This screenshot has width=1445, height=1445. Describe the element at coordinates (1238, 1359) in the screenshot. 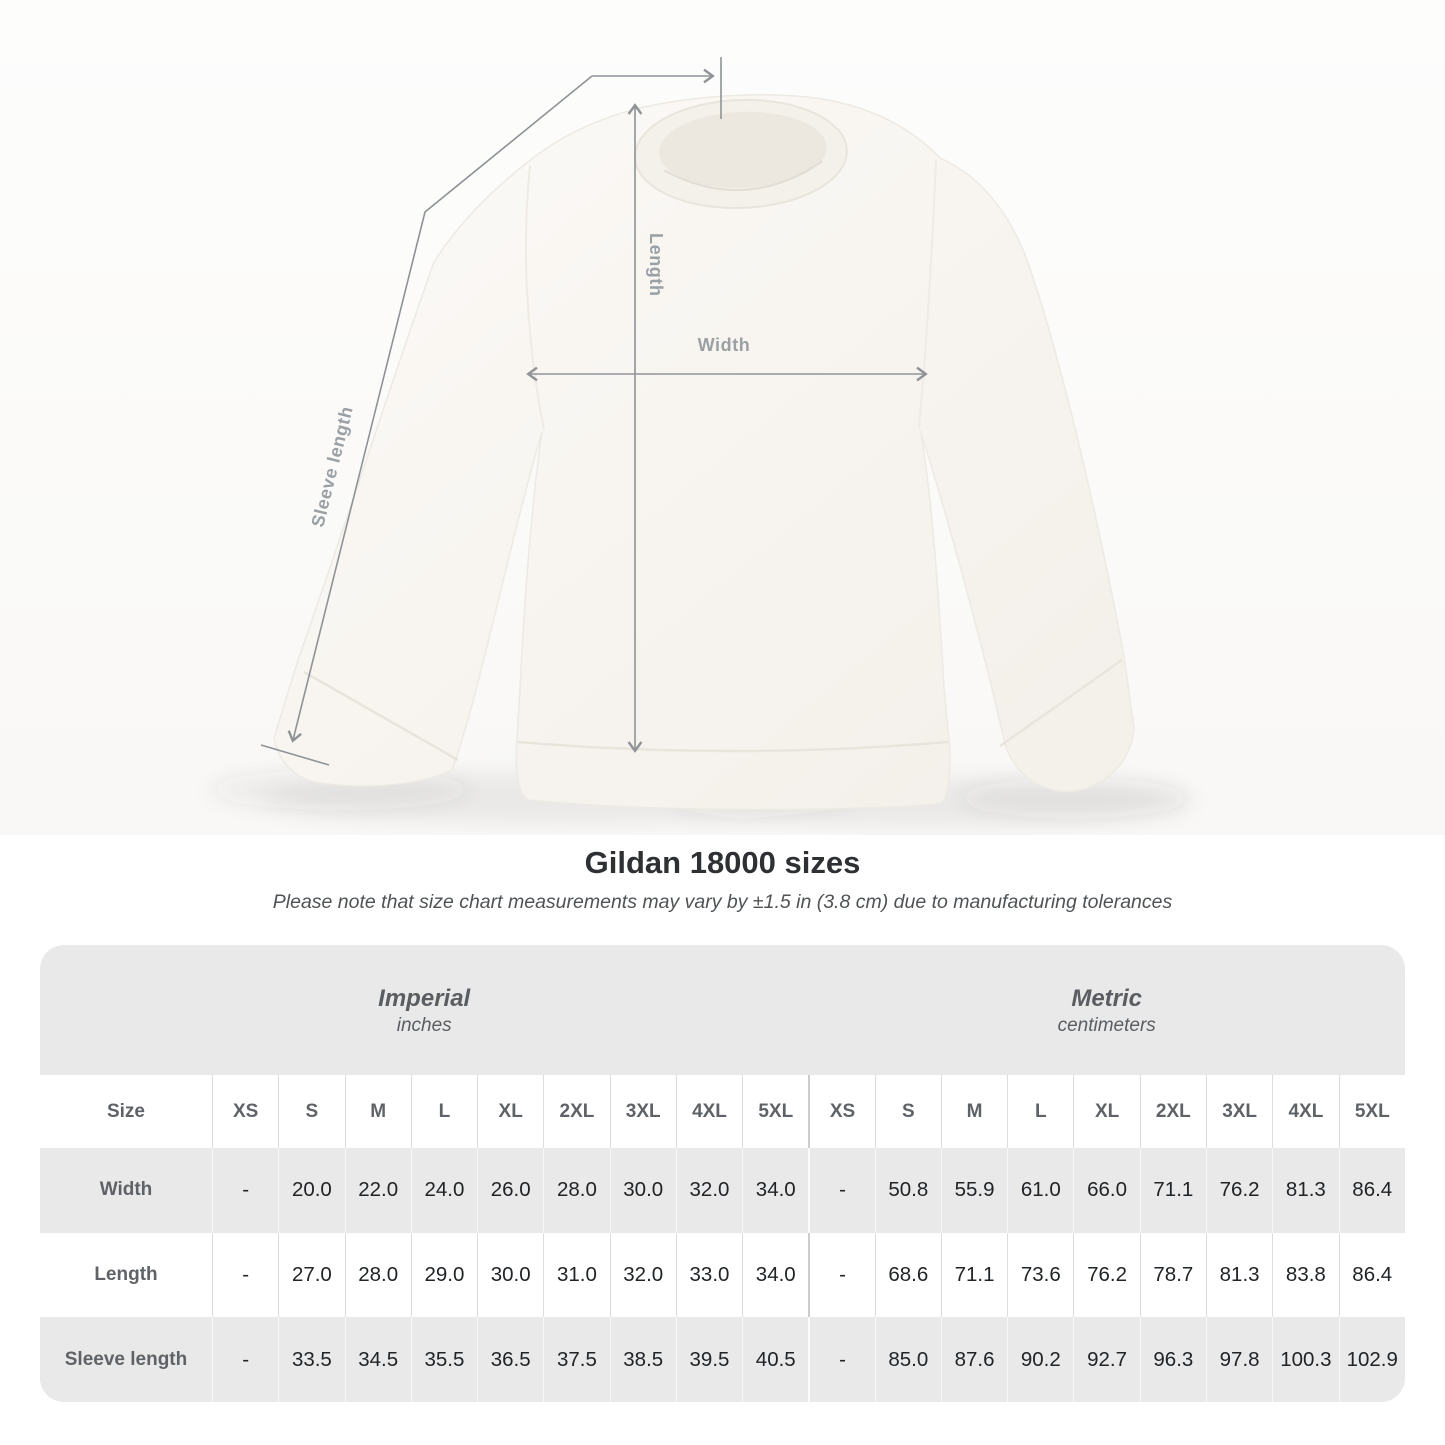

I see `measurement-cell: 97.8` at that location.